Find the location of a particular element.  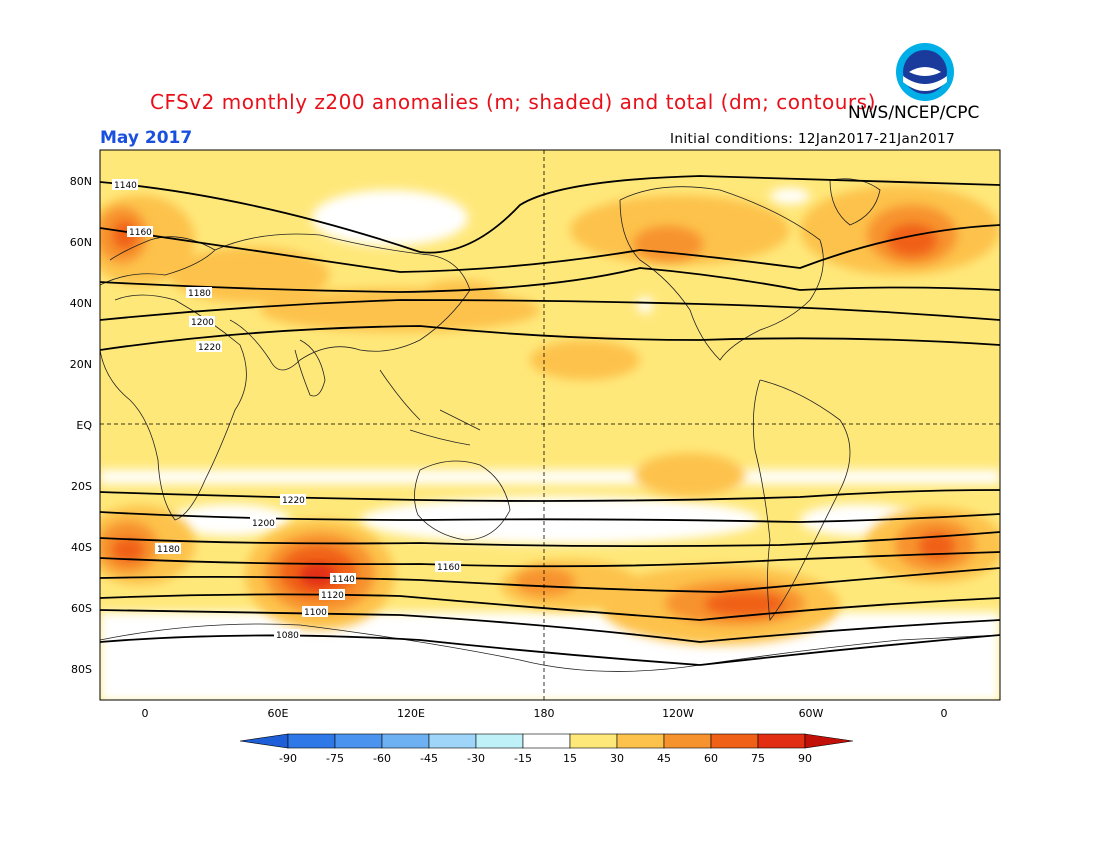

longitude-labels: 0 60E 120E 180 120W 60W 0 is located at coordinates (545, 713).